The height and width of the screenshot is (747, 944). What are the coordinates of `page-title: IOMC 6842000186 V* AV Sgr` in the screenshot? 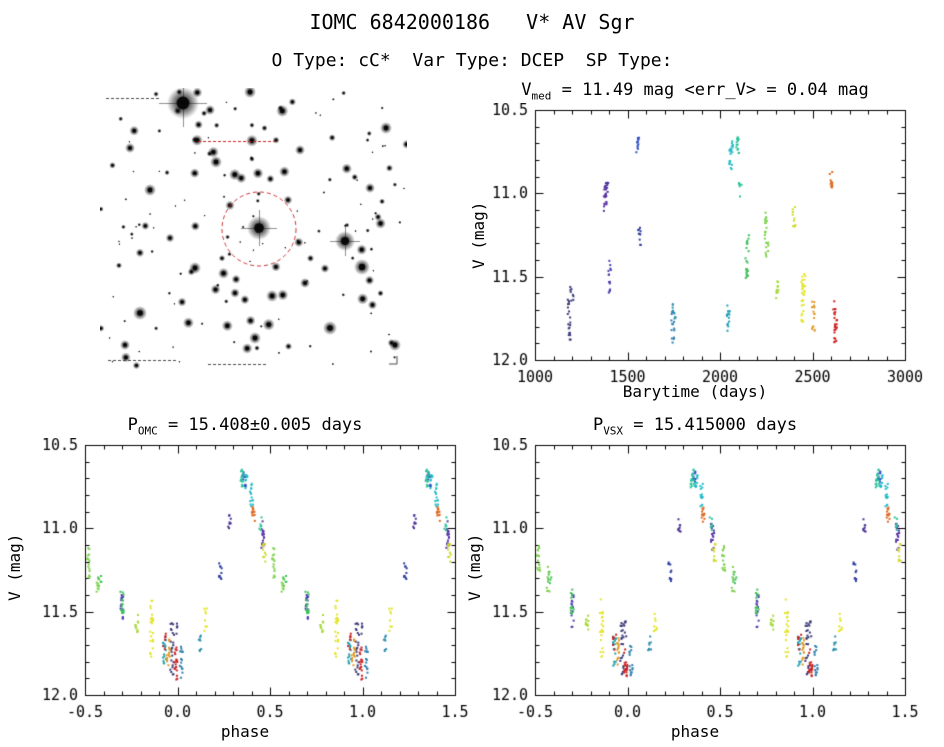 It's located at (472, 22).